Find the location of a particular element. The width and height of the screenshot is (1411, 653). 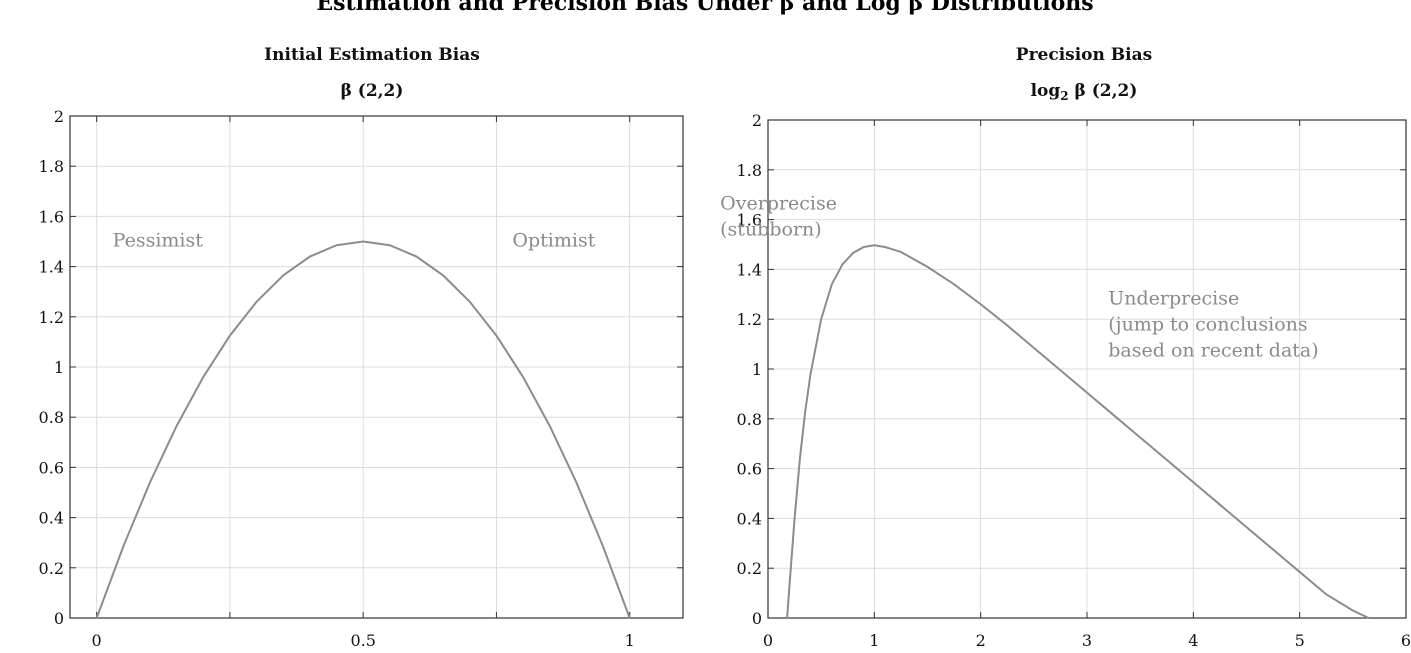

chart-title: Initial Estimation Bias is located at coordinates (372, 55).